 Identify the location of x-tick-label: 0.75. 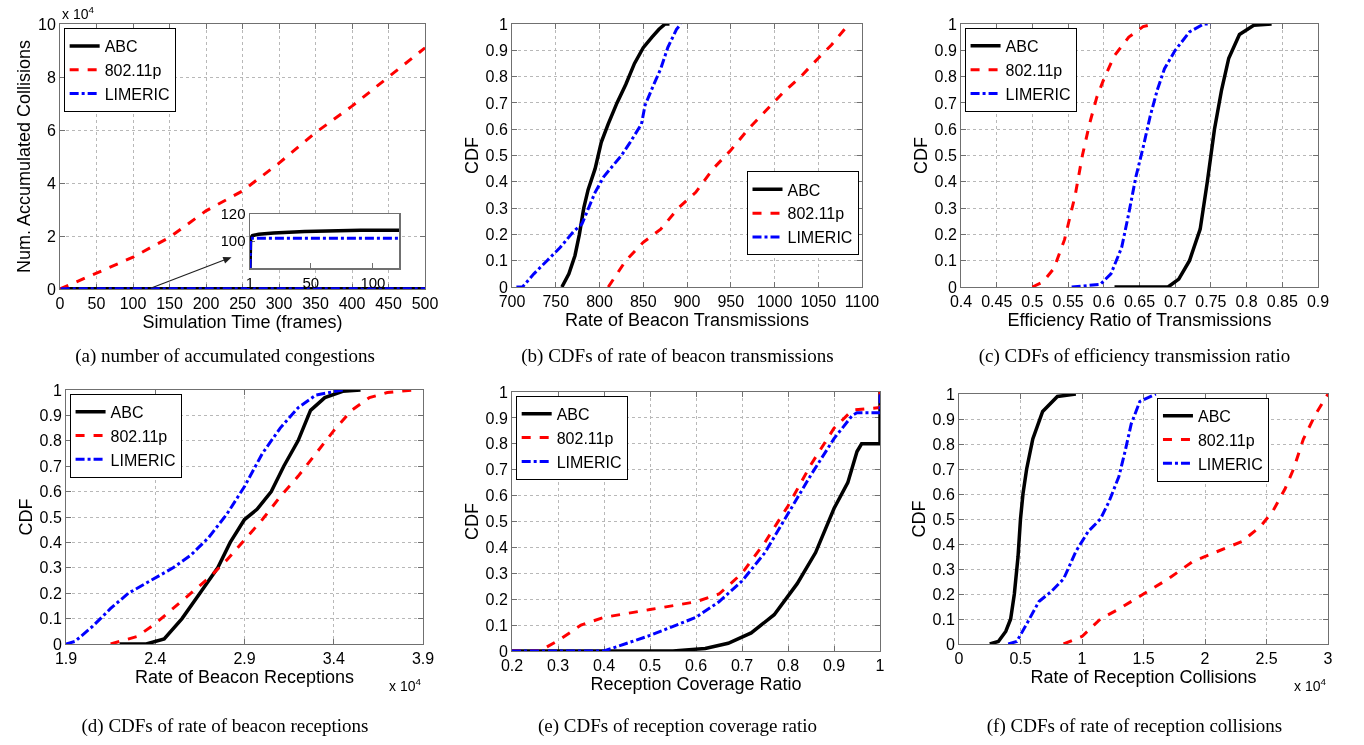
(1211, 302).